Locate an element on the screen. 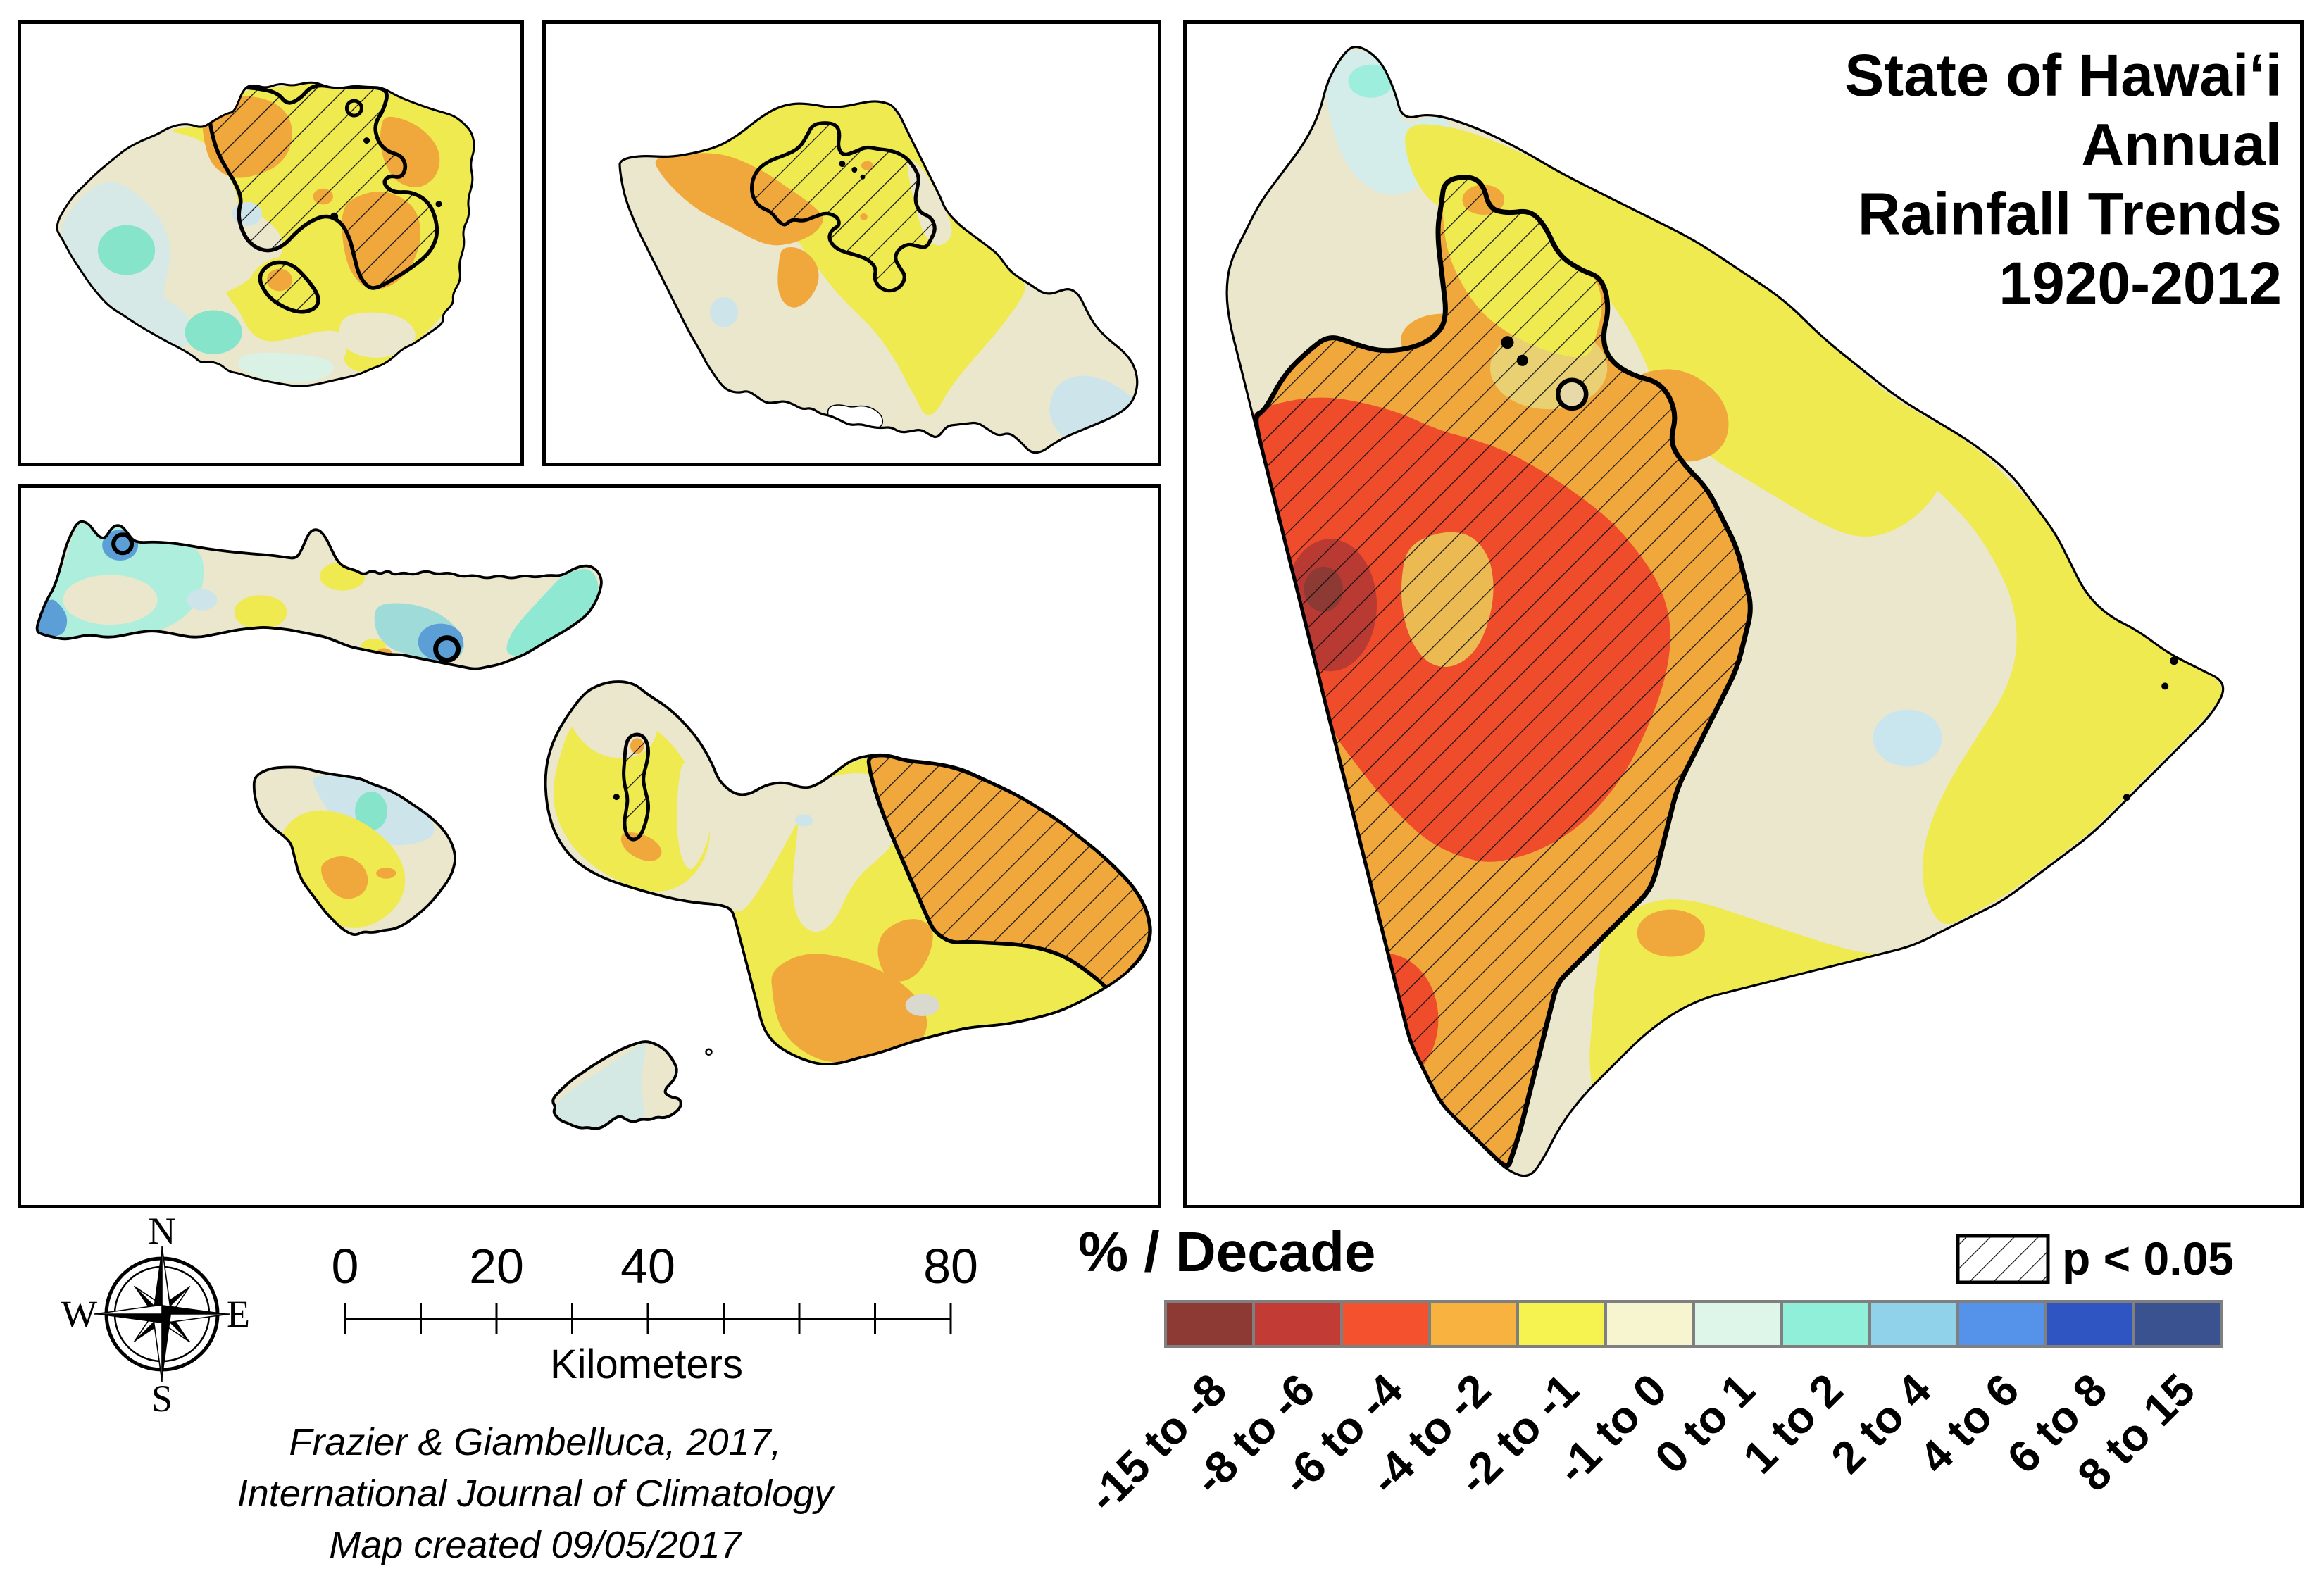  svg-text: W is located at coordinates (79, 1314).